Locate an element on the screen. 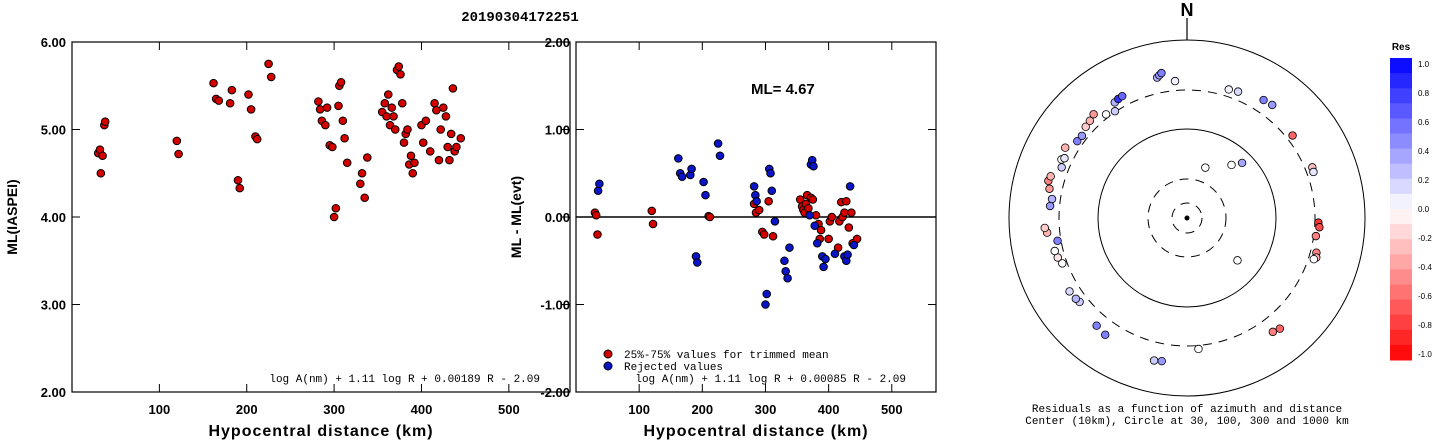 This screenshot has width=1437, height=441. colorbar-tick-label: -0.2 is located at coordinates (1425, 238).